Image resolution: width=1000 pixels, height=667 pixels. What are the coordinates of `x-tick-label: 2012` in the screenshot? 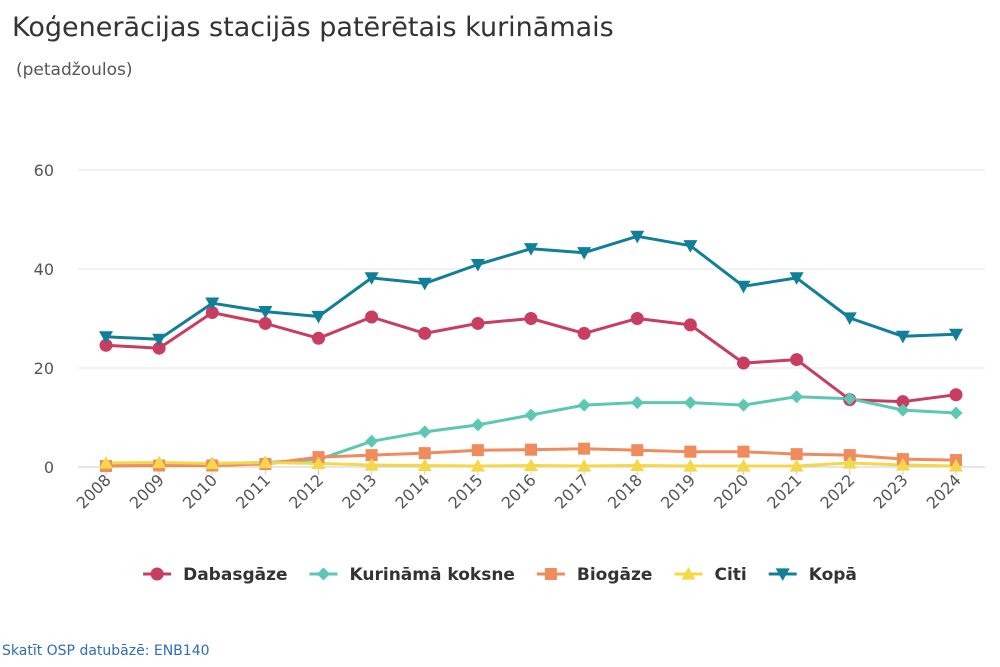 It's located at (306, 491).